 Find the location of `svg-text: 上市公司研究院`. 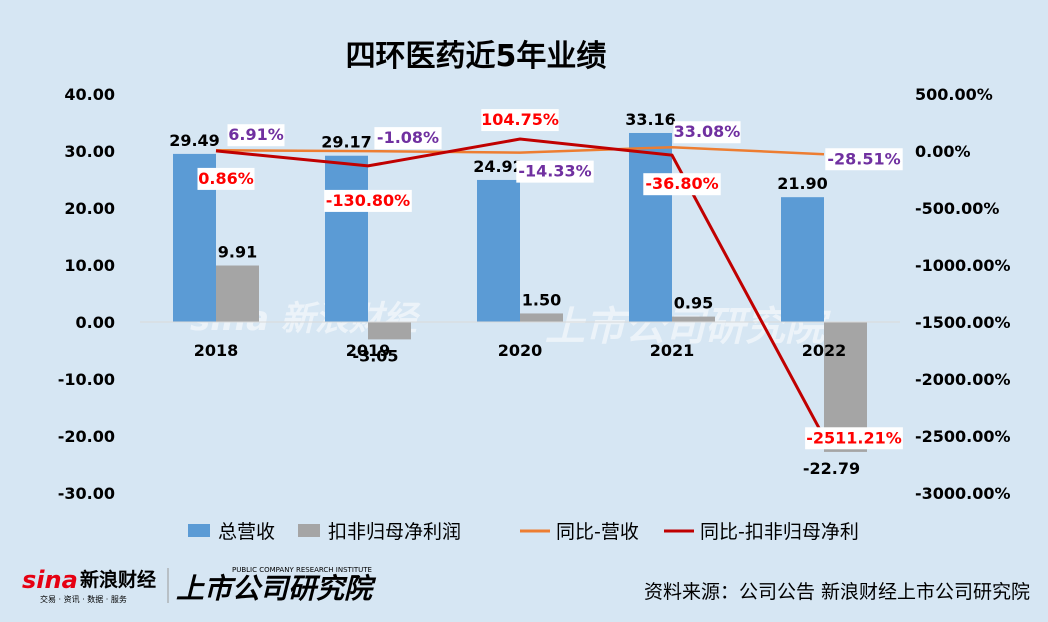

svg-text: 上市公司研究院 is located at coordinates (276, 588).